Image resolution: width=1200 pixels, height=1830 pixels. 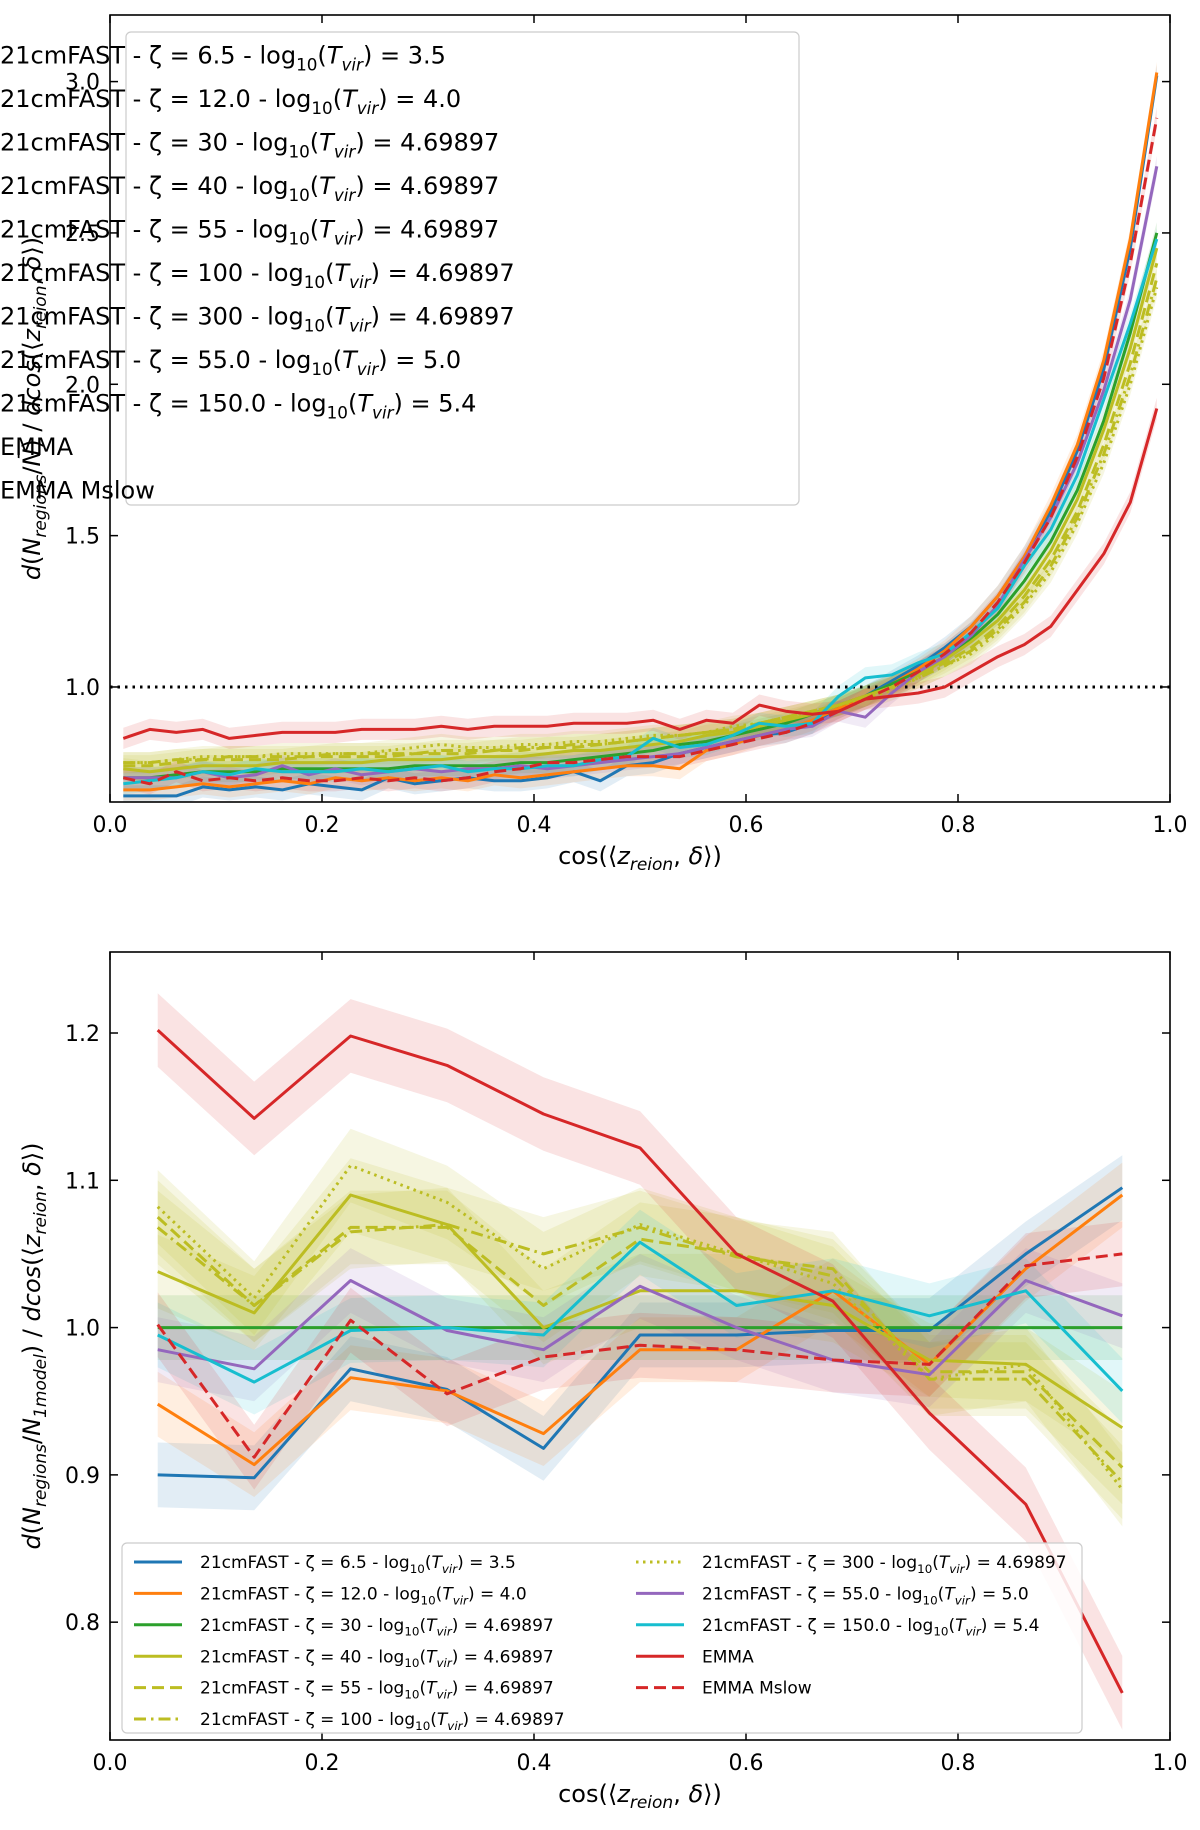 What do you see at coordinates (82, 234) in the screenshot?
I see `y-tick-label: 2.5` at bounding box center [82, 234].